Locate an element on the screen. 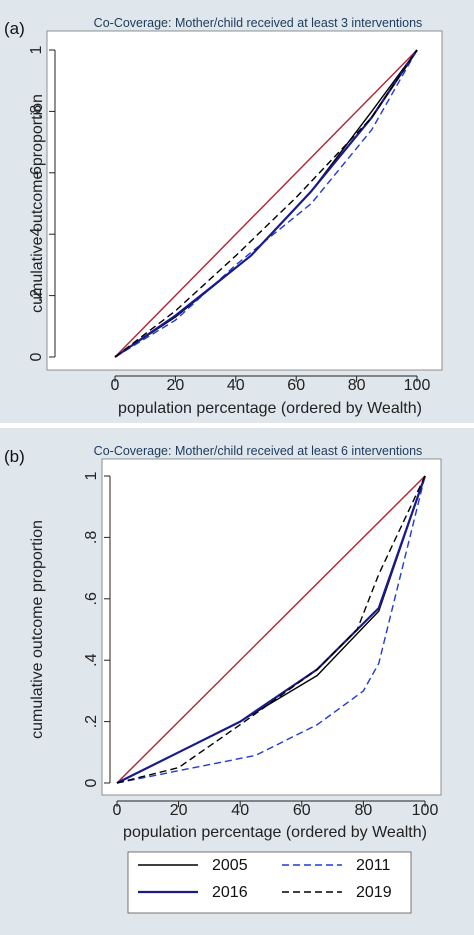 This screenshot has height=935, width=474. chart-a-y-tick-label: 1 is located at coordinates (36, 49).